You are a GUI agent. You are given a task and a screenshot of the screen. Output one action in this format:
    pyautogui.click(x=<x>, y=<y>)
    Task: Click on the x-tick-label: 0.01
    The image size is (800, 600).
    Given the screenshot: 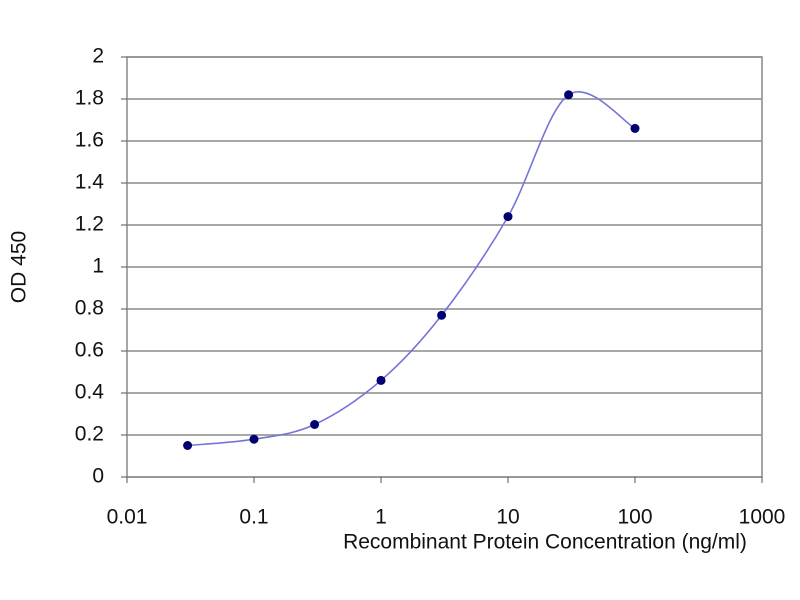 What is the action you would take?
    pyautogui.click(x=127, y=517)
    